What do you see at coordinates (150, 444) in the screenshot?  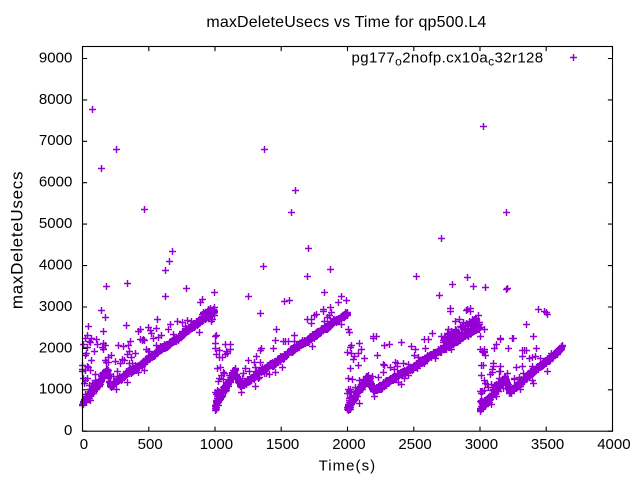 I see `svg-text: 500` at bounding box center [150, 444].